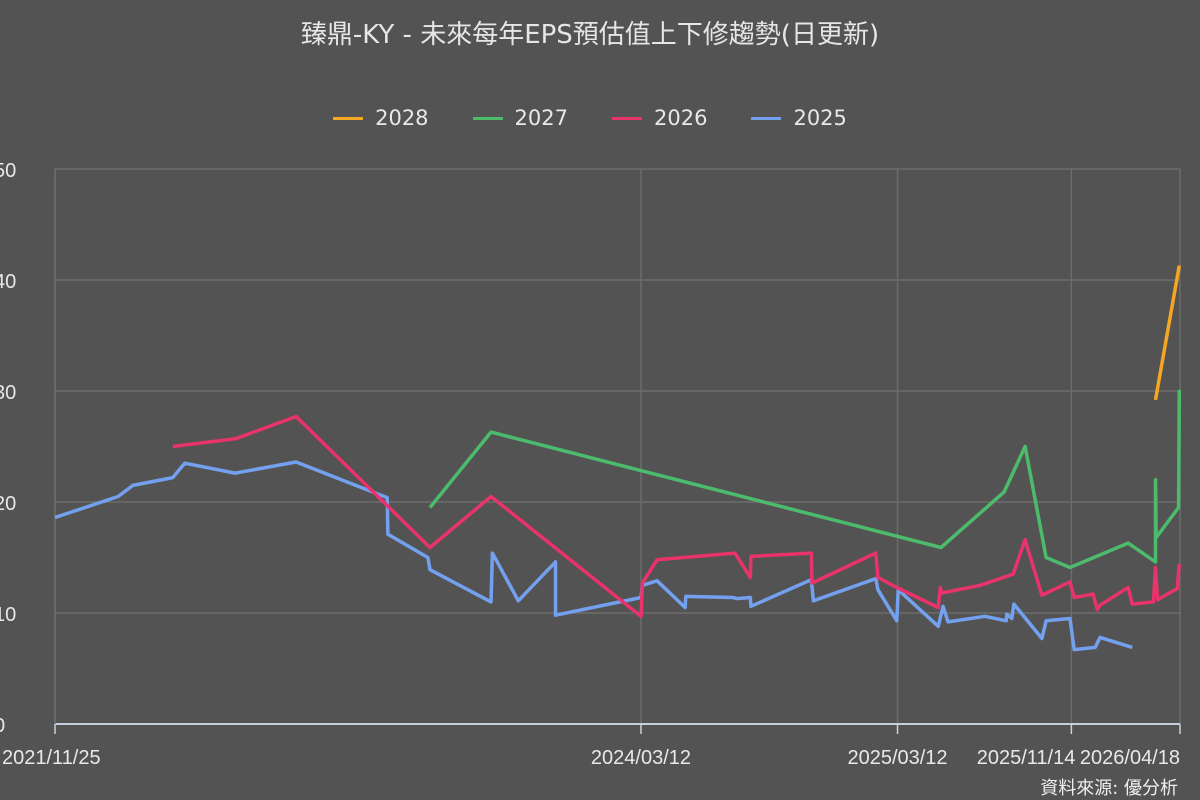  Describe the element at coordinates (627, 118) in the screenshot. I see `legend-swatch-2026` at that location.